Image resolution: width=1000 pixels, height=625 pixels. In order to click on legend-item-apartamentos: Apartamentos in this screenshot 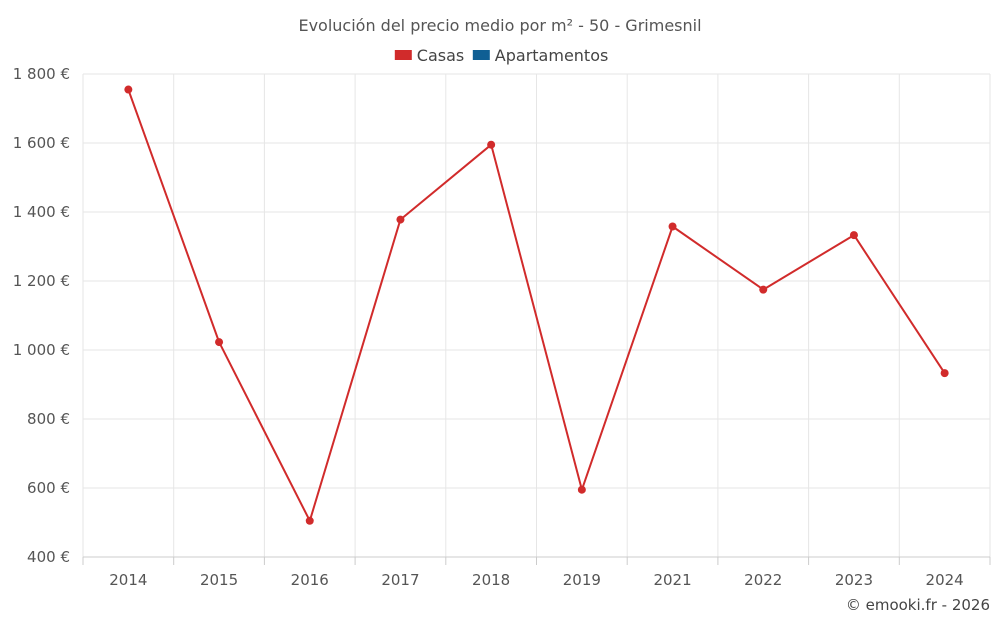, I will do `click(540, 55)`.